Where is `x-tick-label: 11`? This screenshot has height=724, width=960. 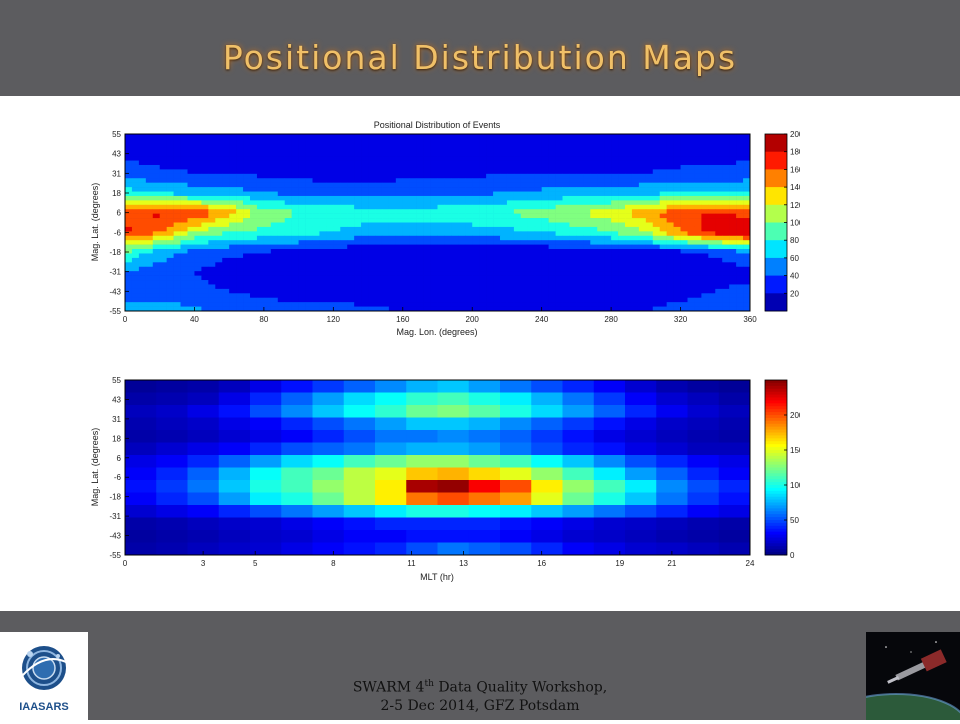 x-tick-label: 11 is located at coordinates (411, 563).